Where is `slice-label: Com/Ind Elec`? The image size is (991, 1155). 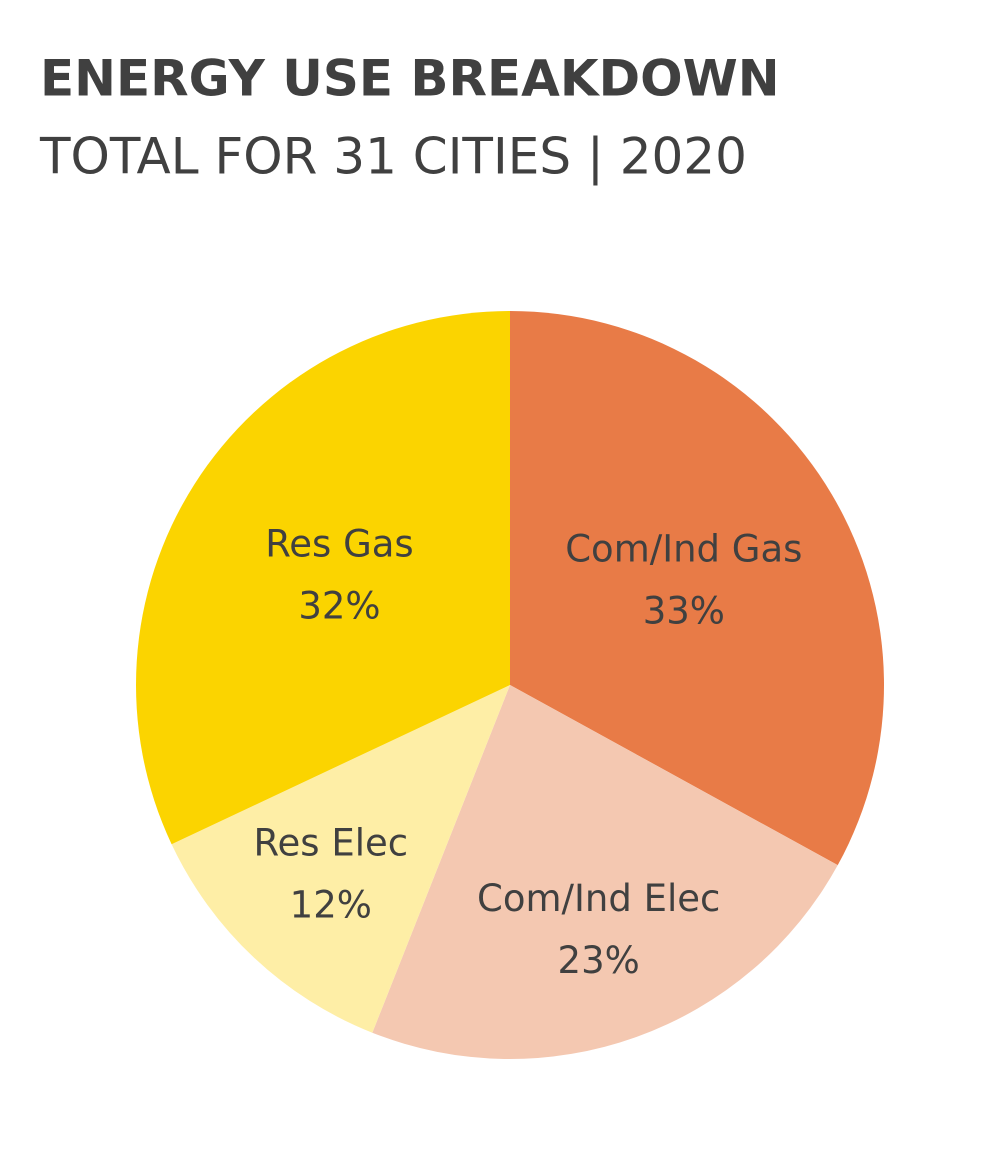 slice-label: Com/Ind Elec is located at coordinates (598, 898).